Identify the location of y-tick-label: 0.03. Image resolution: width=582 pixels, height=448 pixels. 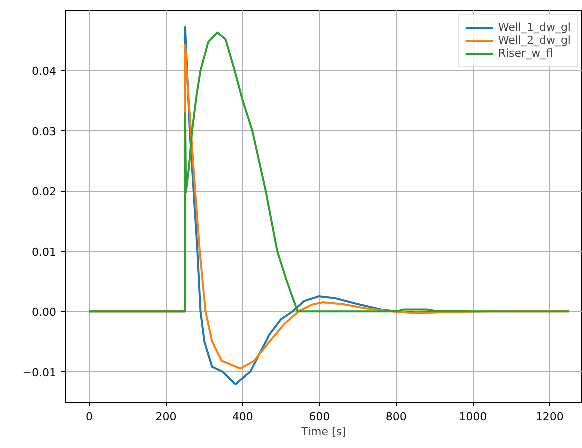
(44, 131).